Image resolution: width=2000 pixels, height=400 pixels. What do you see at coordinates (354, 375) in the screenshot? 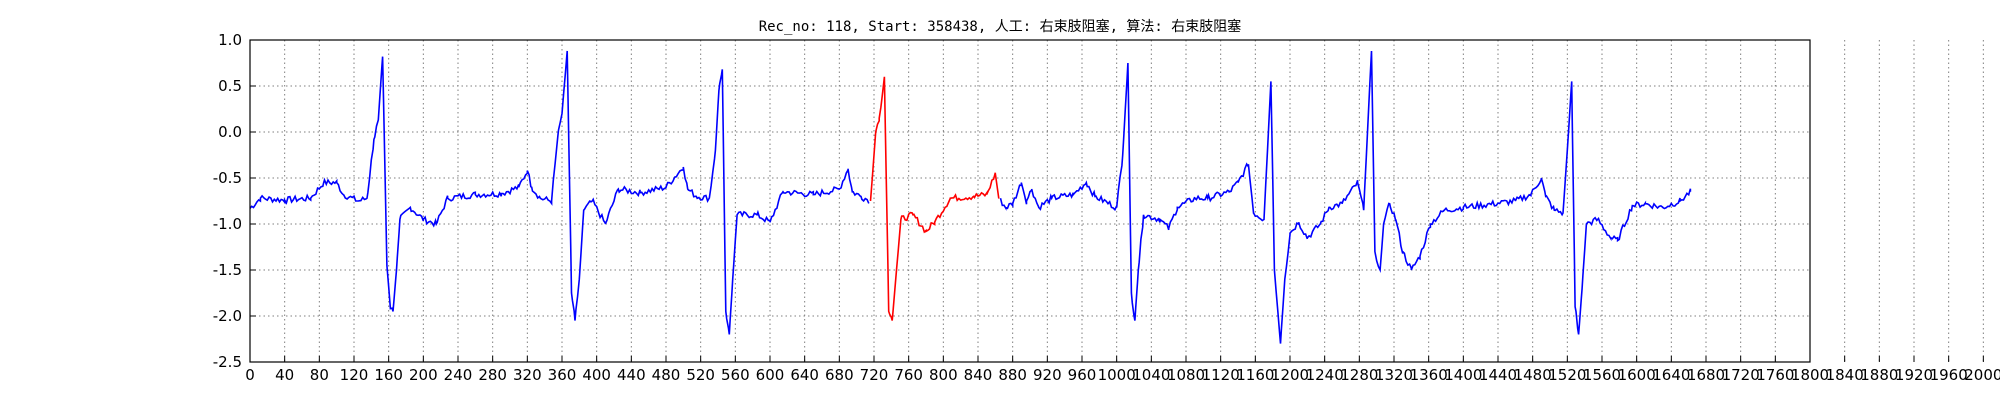
I see `x-tick-label: 120` at bounding box center [354, 375].